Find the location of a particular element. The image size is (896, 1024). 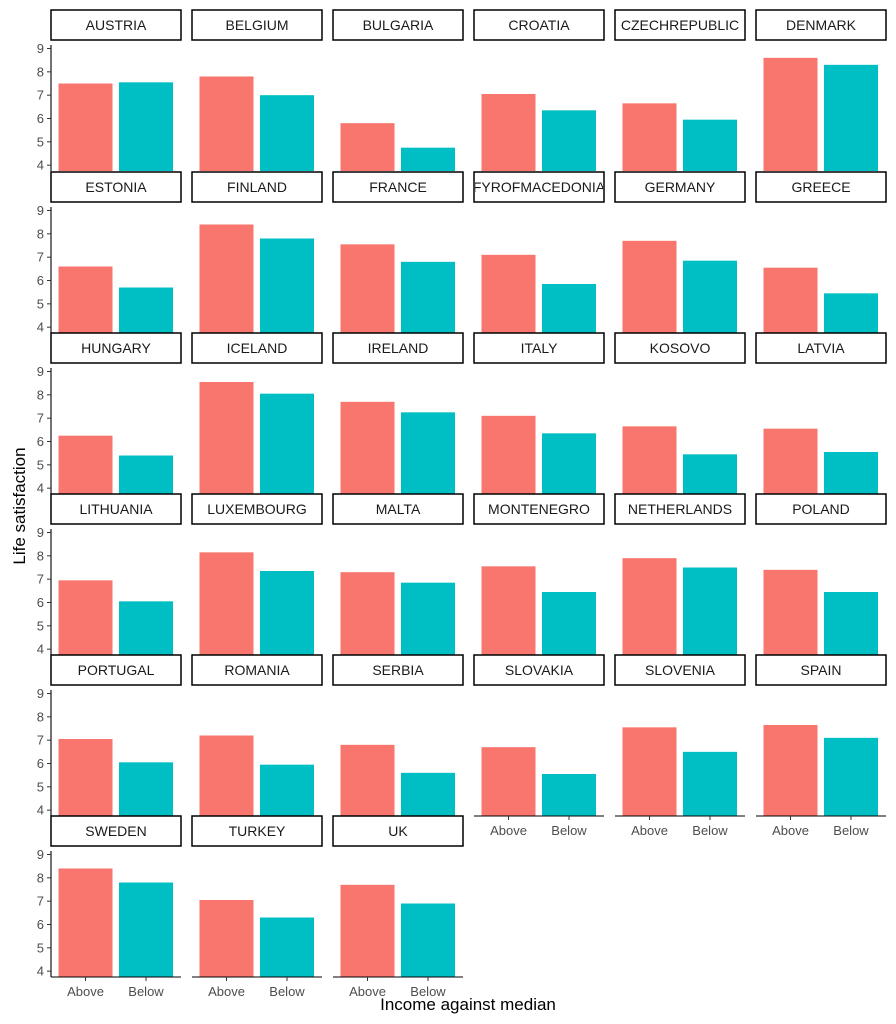

facet-panel: POLAND is located at coordinates (821, 574).